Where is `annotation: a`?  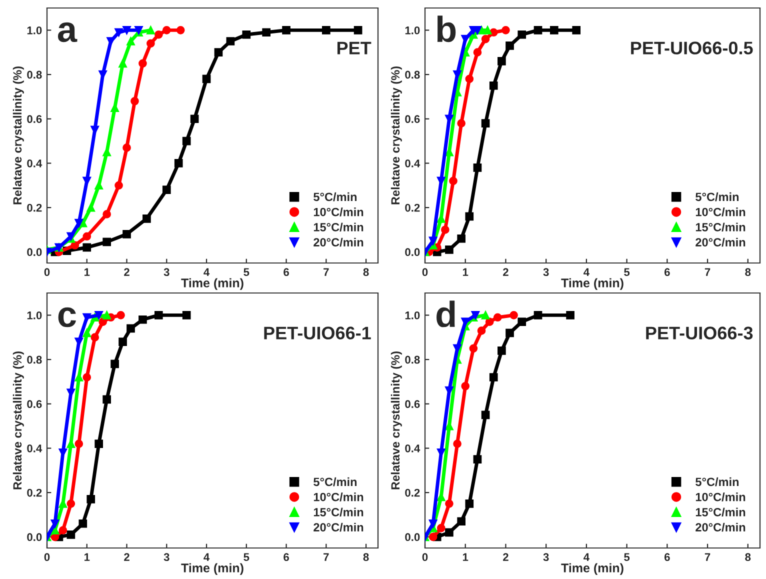 annotation: a is located at coordinates (68, 32).